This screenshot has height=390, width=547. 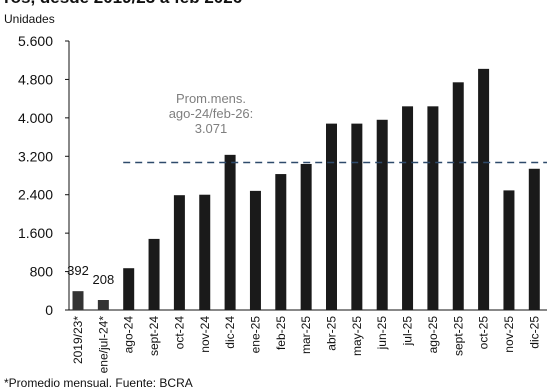 What do you see at coordinates (281, 333) in the screenshot?
I see `x-tick-label: feb-25` at bounding box center [281, 333].